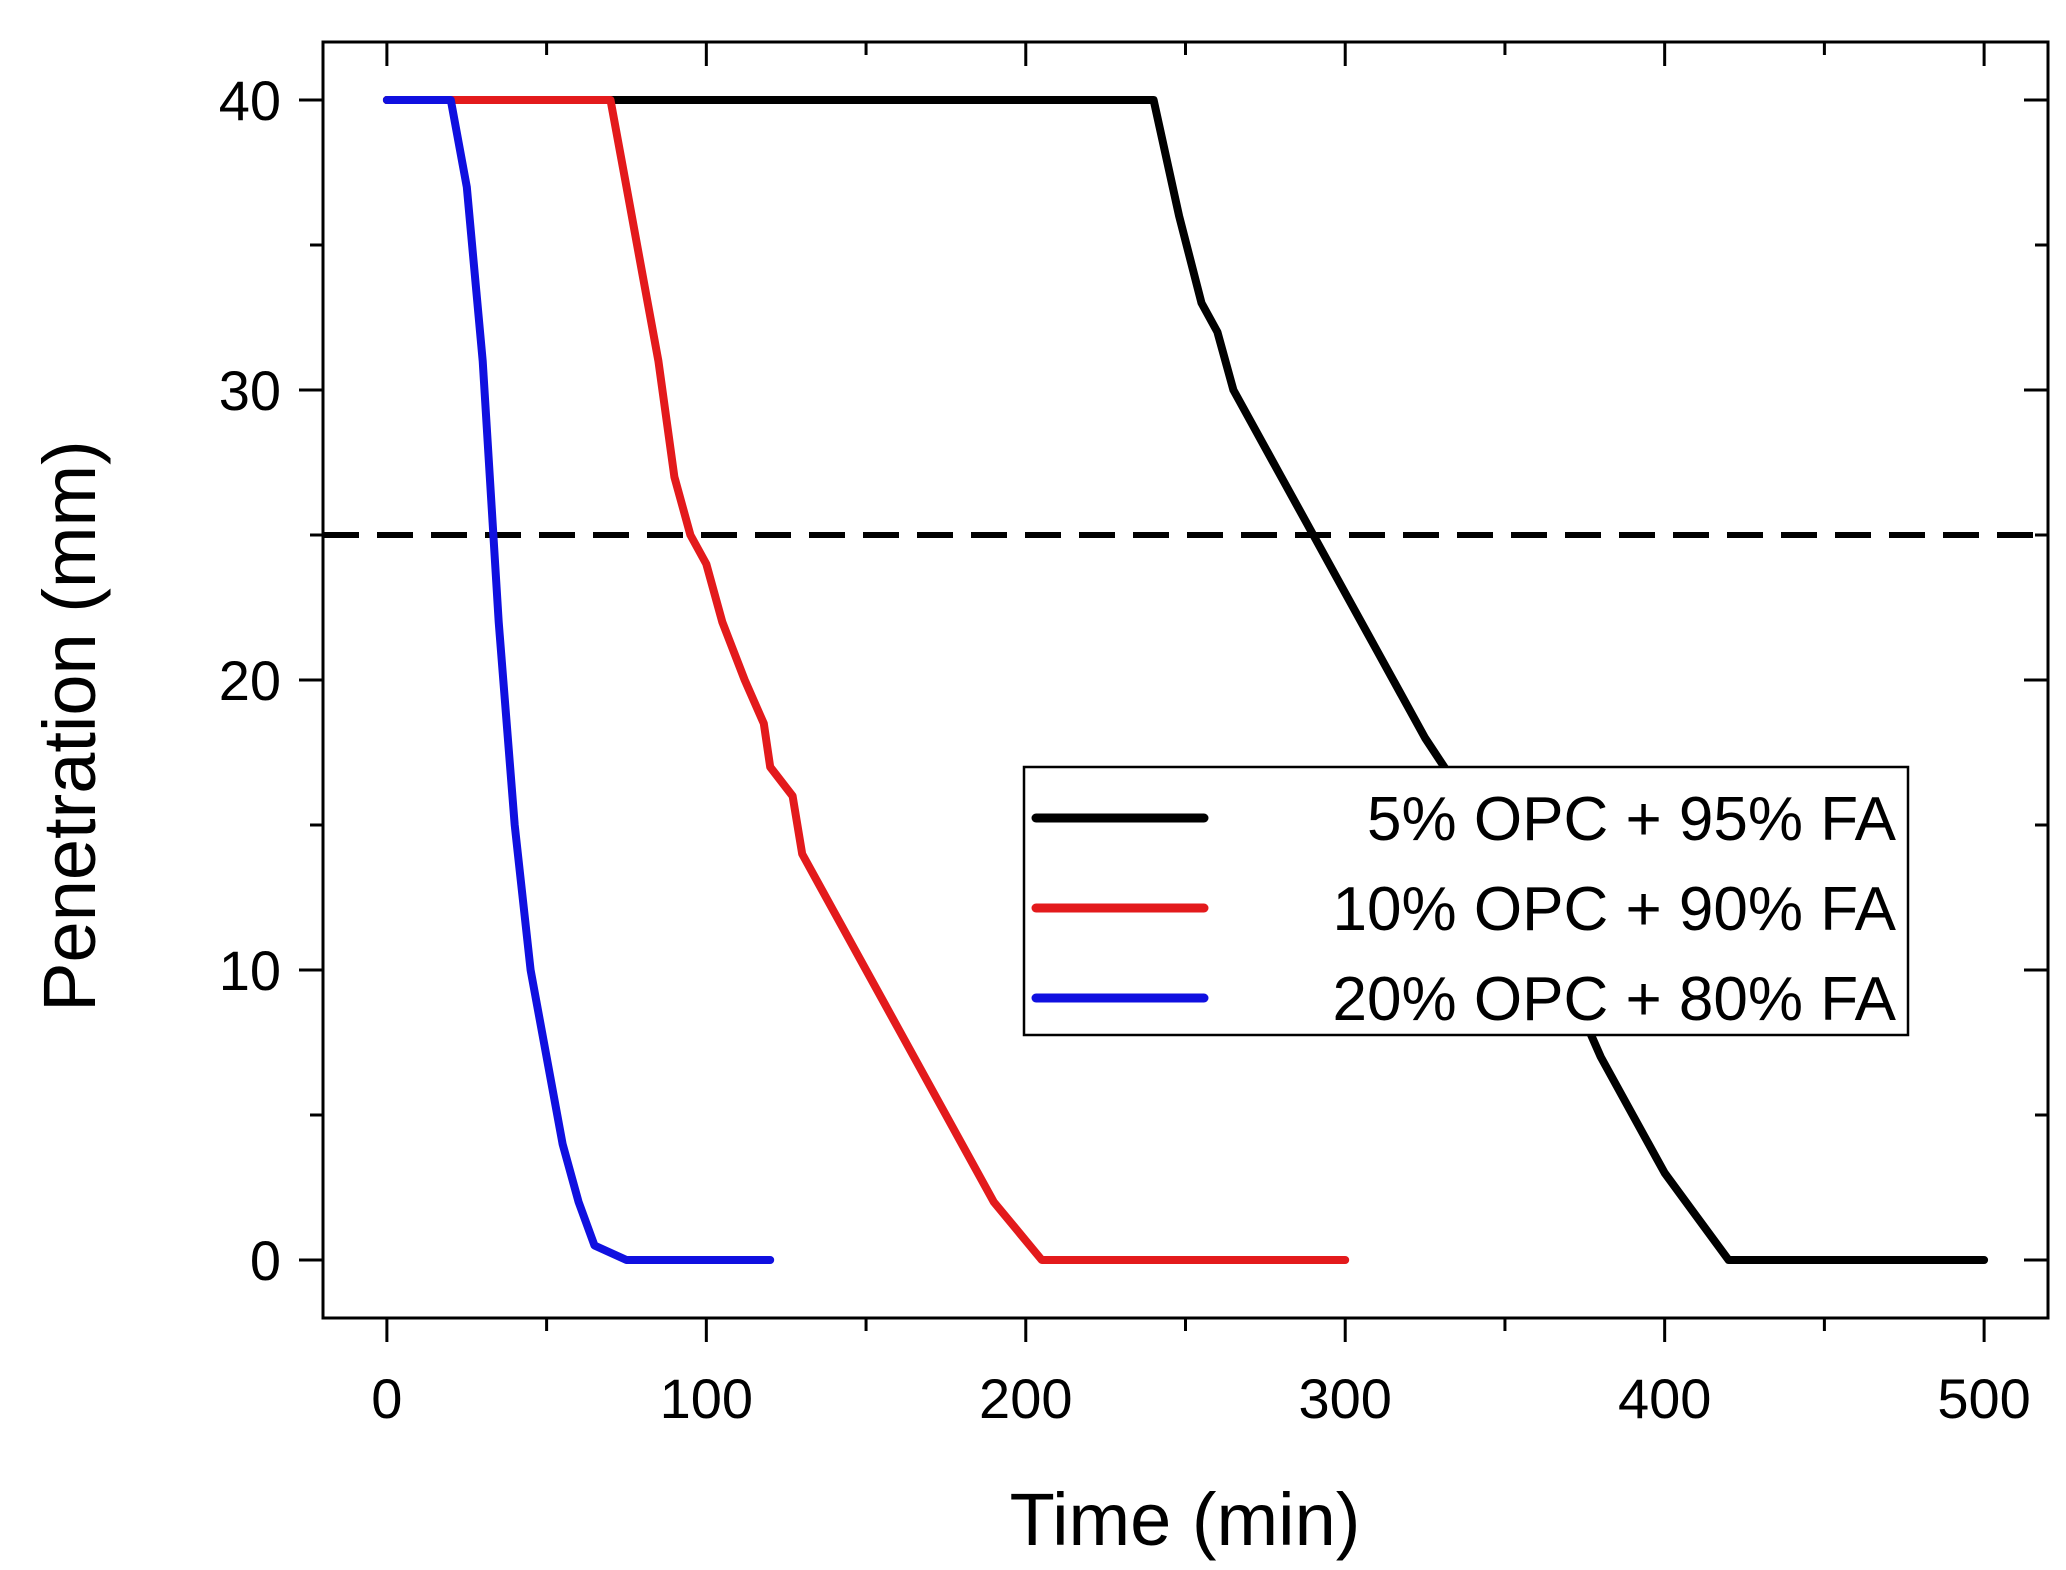  I want to click on legend-box, so click(1466, 901).